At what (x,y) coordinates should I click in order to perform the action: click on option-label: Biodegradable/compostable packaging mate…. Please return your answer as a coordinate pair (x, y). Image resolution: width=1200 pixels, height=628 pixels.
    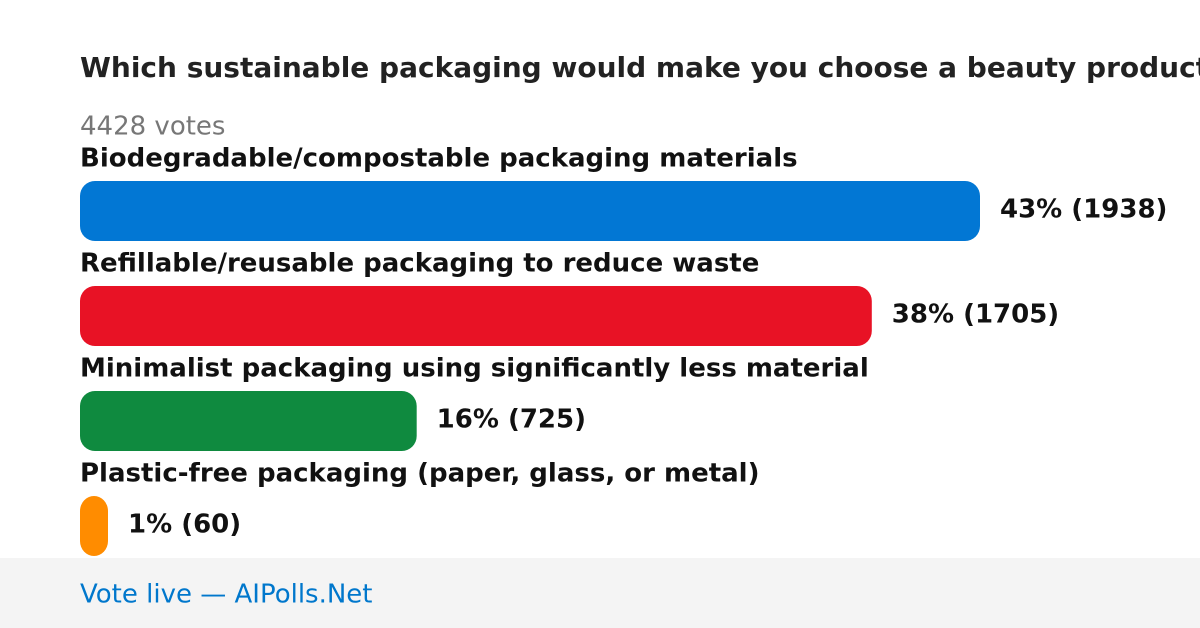
    Looking at the image, I should click on (439, 159).